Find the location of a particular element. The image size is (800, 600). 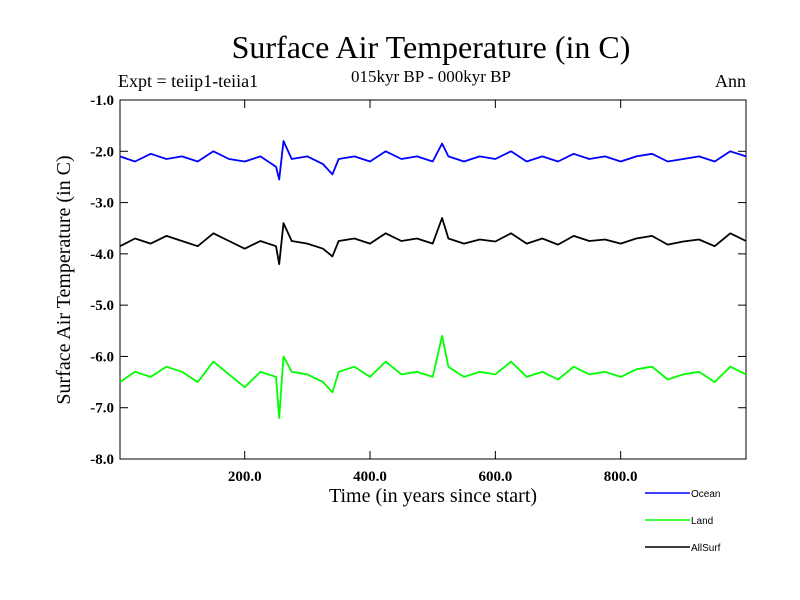

y-tick-label: -1.0 is located at coordinates (102, 101).